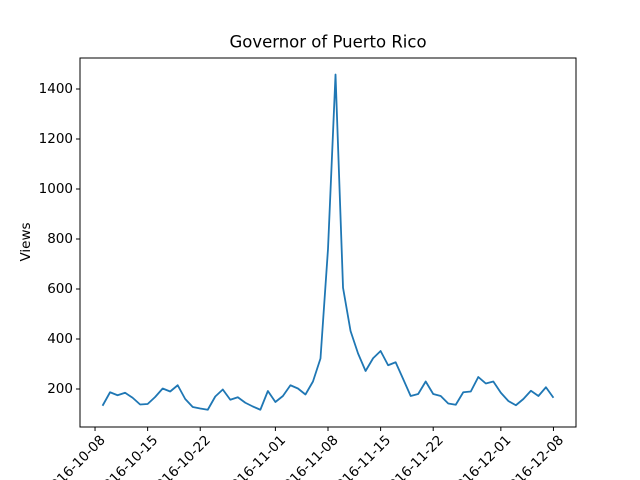 This screenshot has height=480, width=640. I want to click on y-tick-label: 1000, so click(56, 189).